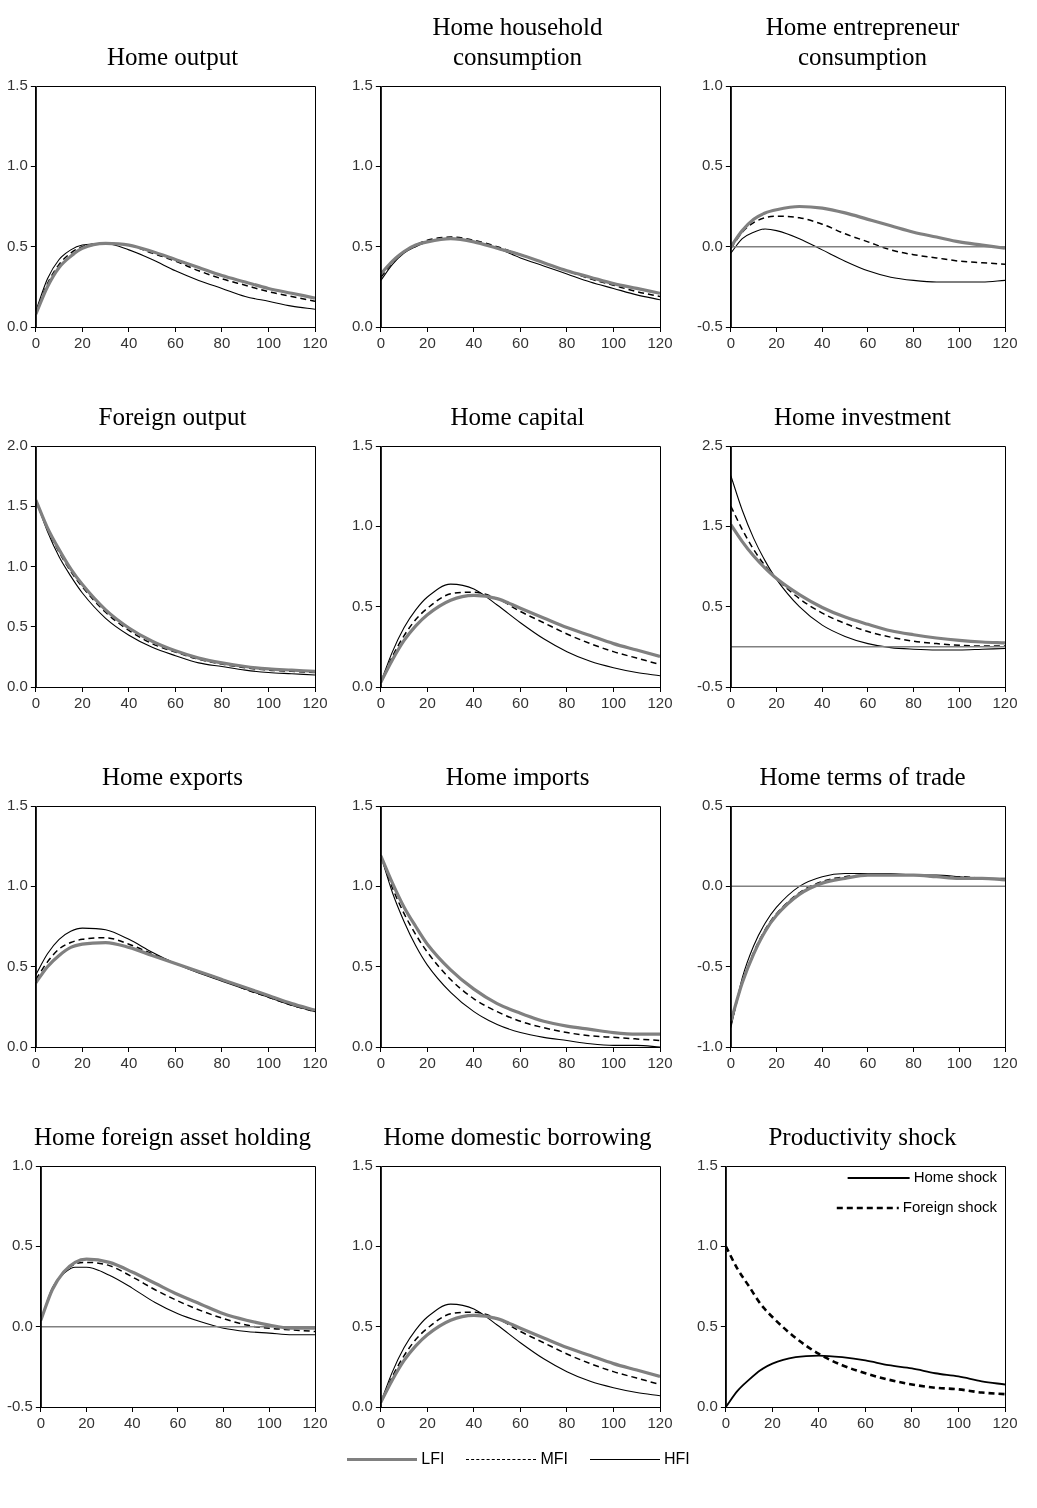 This screenshot has width=1037, height=1508. What do you see at coordinates (950, 1207) in the screenshot?
I see `legend-label: Foreign shock` at bounding box center [950, 1207].